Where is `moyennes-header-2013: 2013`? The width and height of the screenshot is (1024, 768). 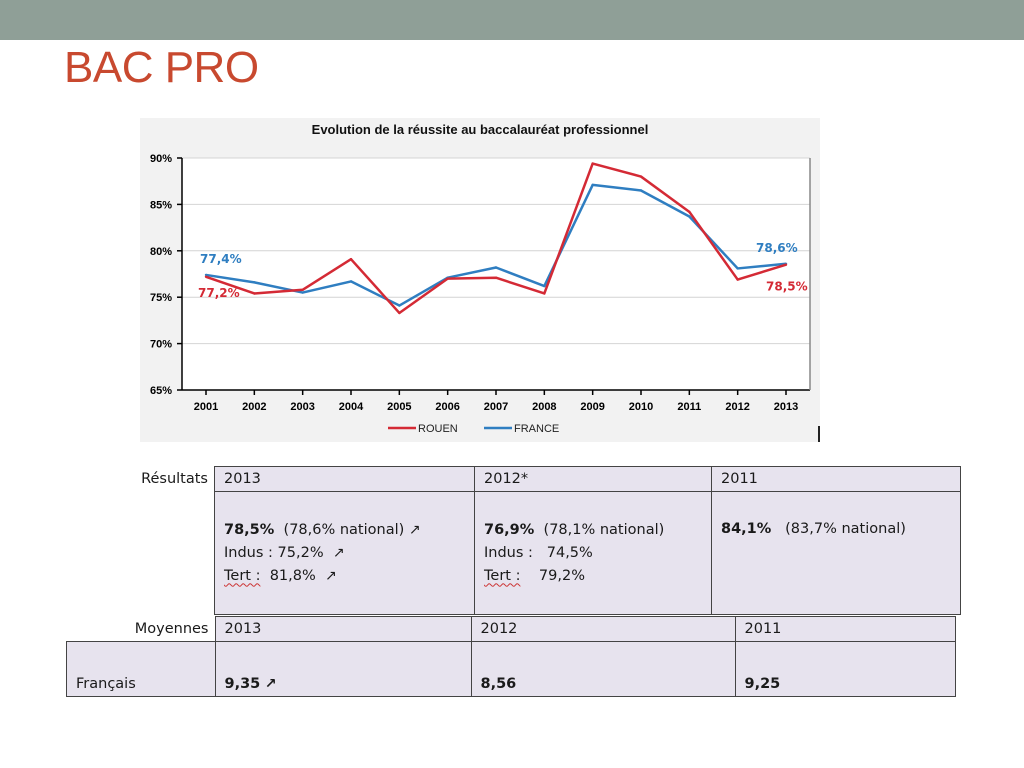 moyennes-header-2013: 2013 is located at coordinates (343, 629).